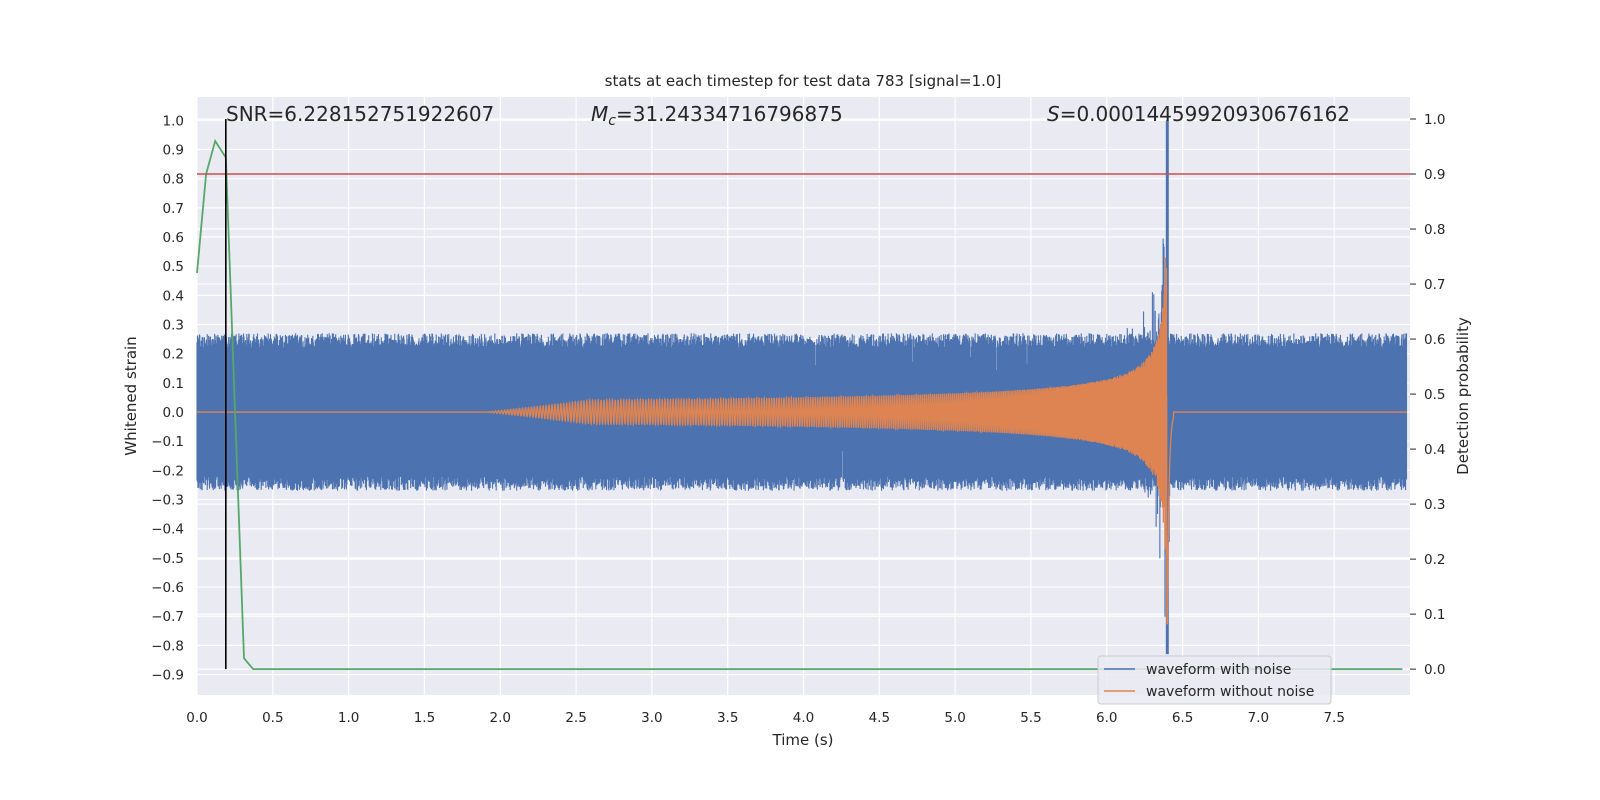 The height and width of the screenshot is (800, 1600). I want to click on x-tick-label: 6.0, so click(1106, 718).